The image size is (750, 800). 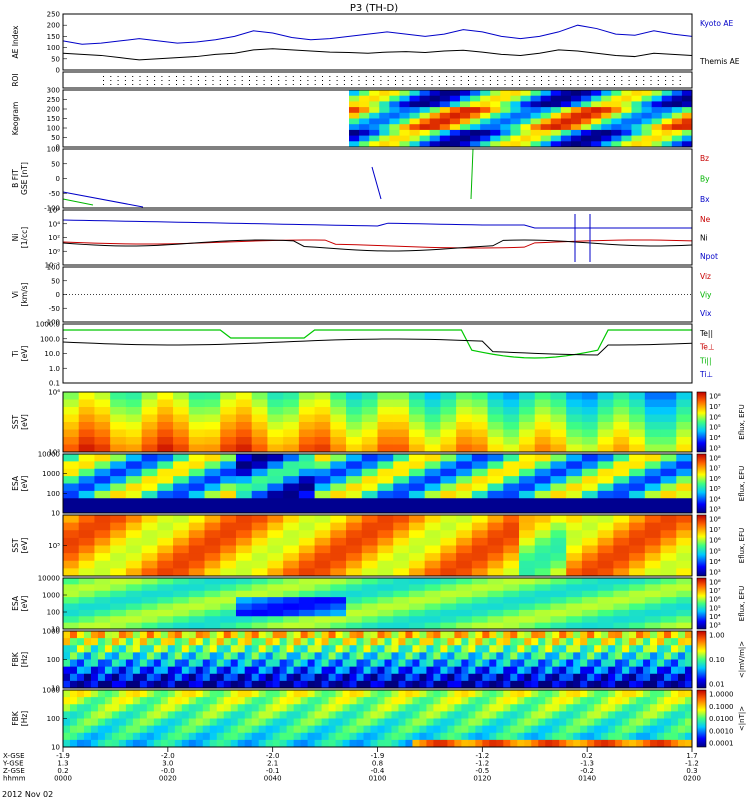 I want to click on coord-value: -2.0, so click(x=168, y=756).